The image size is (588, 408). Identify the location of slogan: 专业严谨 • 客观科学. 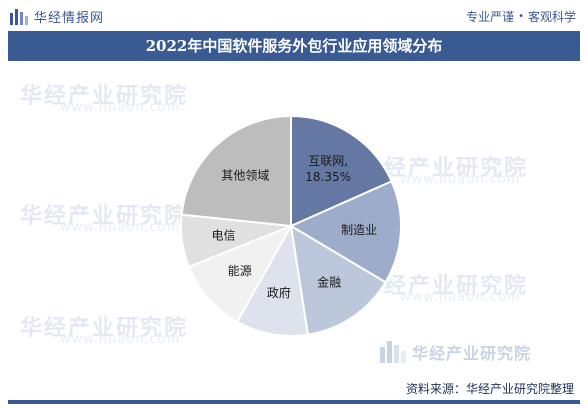
(521, 16).